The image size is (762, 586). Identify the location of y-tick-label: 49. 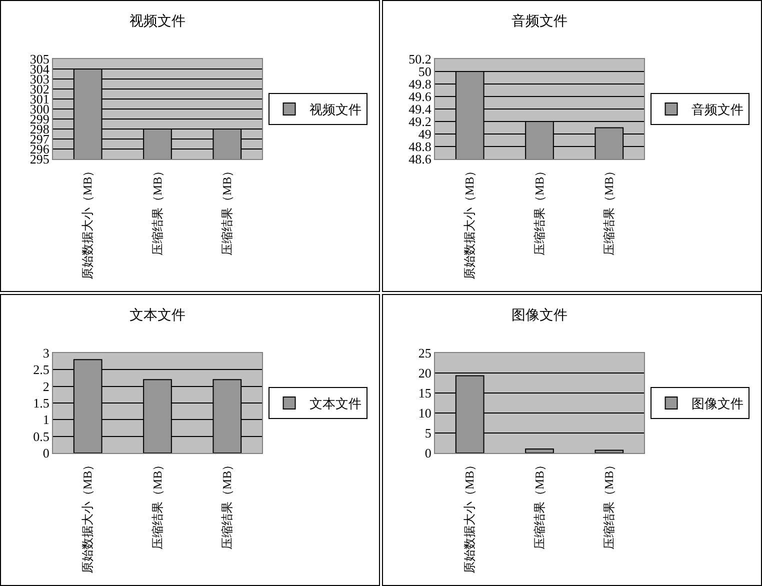
(425, 134).